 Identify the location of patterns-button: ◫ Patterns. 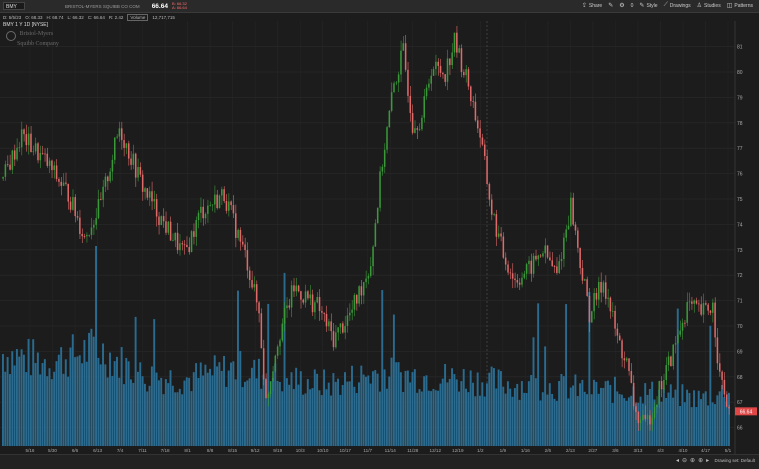
(740, 5).